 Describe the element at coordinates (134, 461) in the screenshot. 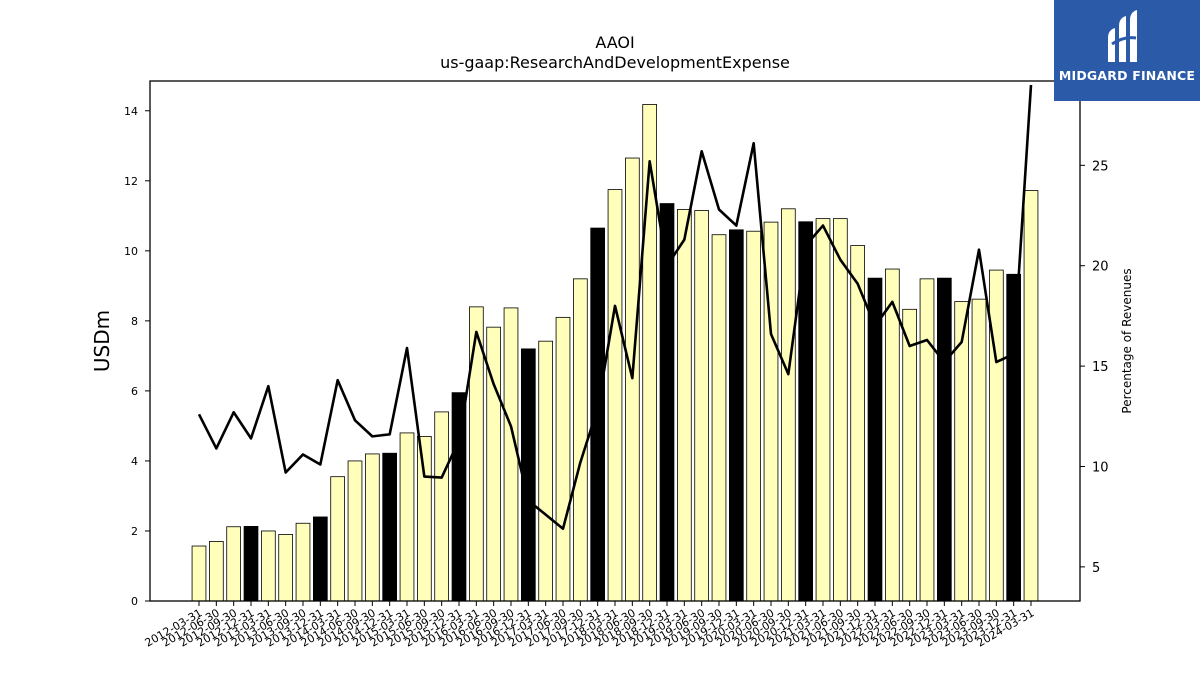

I see `y-tick-label: 4` at that location.